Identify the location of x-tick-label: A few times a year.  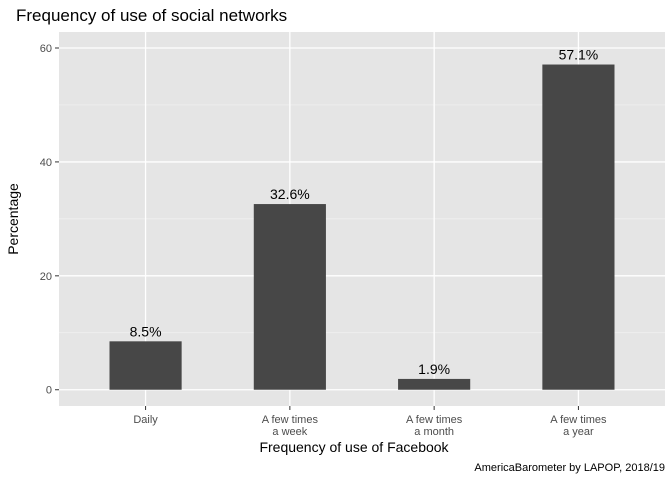
(578, 426).